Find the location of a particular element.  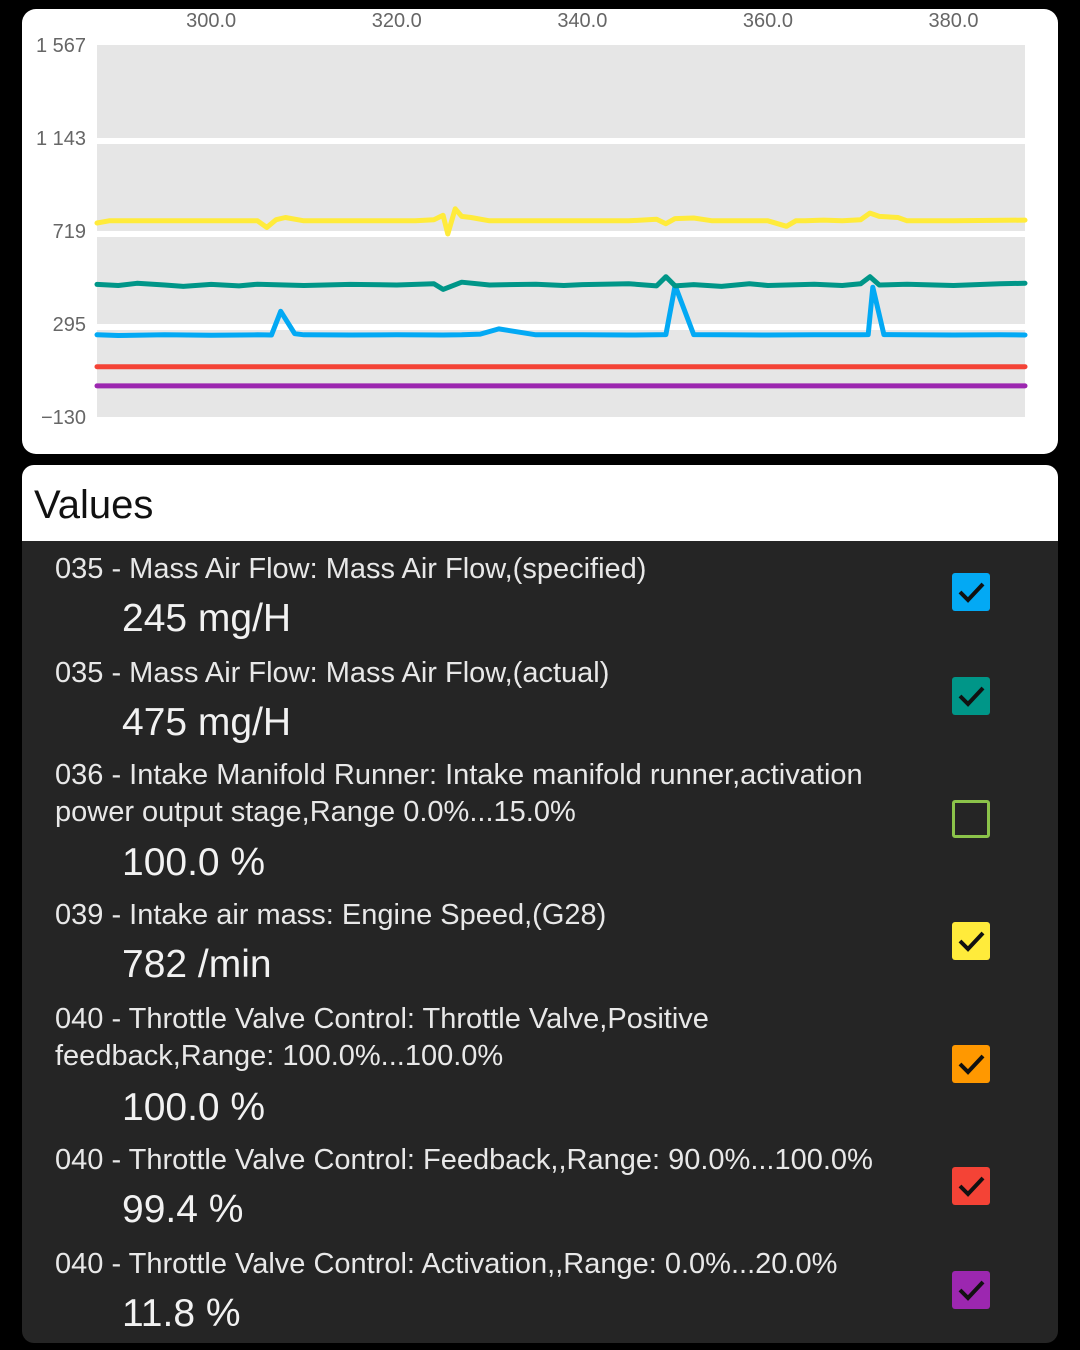

y-tick-label: 1 567 is located at coordinates (61, 46).